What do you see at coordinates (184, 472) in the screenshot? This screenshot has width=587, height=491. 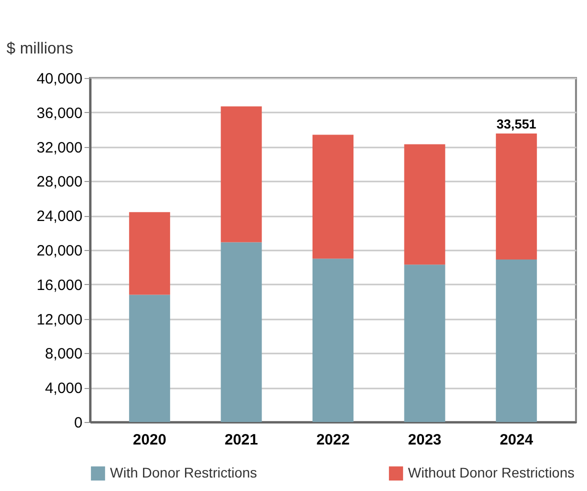 I see `legend-label: With Donor Restrictions` at bounding box center [184, 472].